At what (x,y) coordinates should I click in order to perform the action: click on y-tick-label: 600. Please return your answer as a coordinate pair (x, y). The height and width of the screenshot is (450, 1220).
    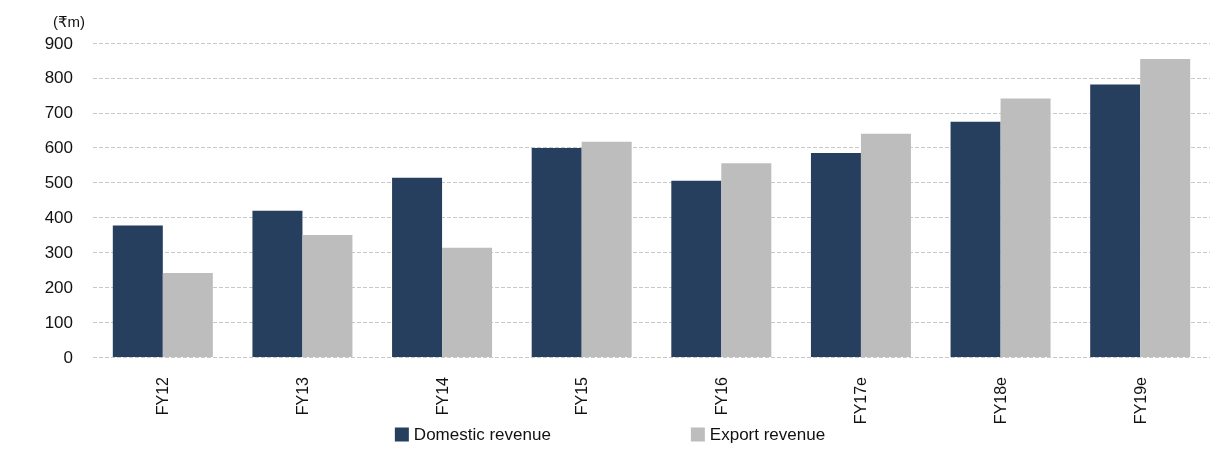
    Looking at the image, I should click on (58, 148).